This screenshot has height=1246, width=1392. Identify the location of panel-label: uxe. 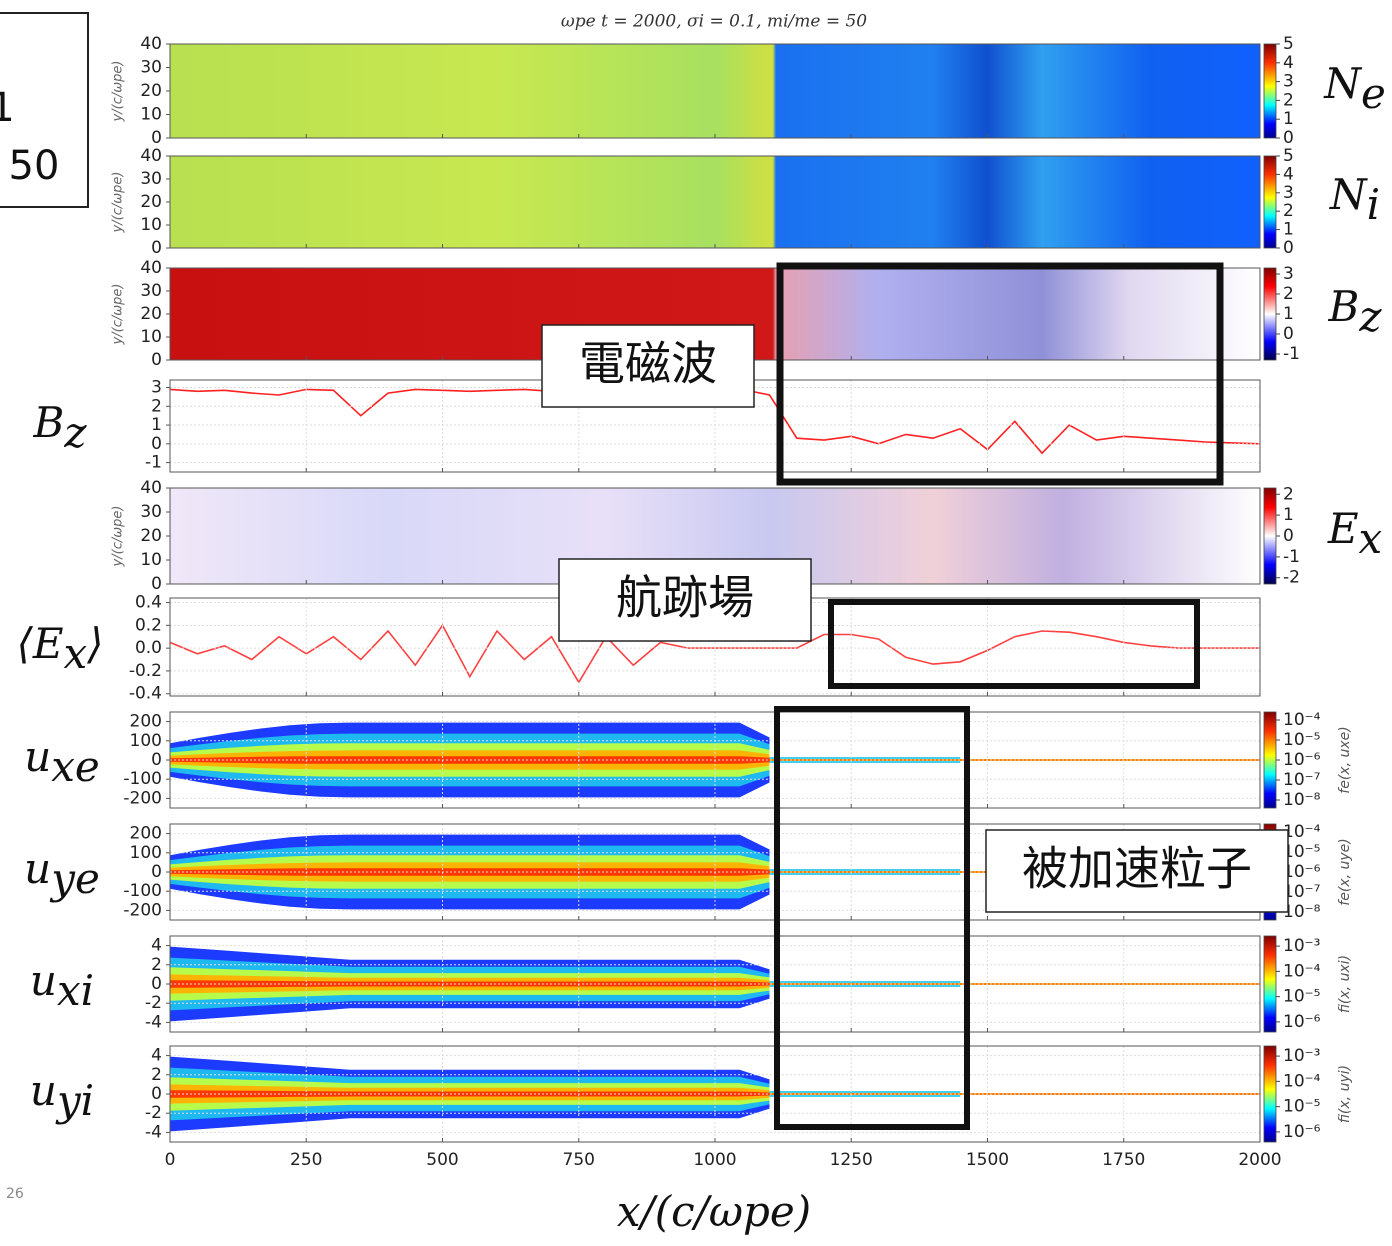
(62, 761).